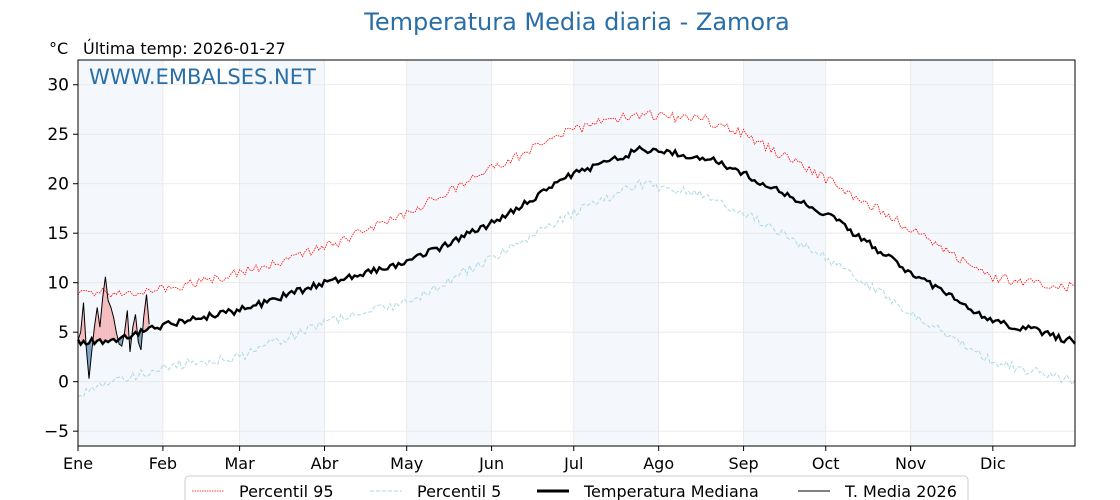  I want to click on y-tick-label: 15, so click(58, 234).